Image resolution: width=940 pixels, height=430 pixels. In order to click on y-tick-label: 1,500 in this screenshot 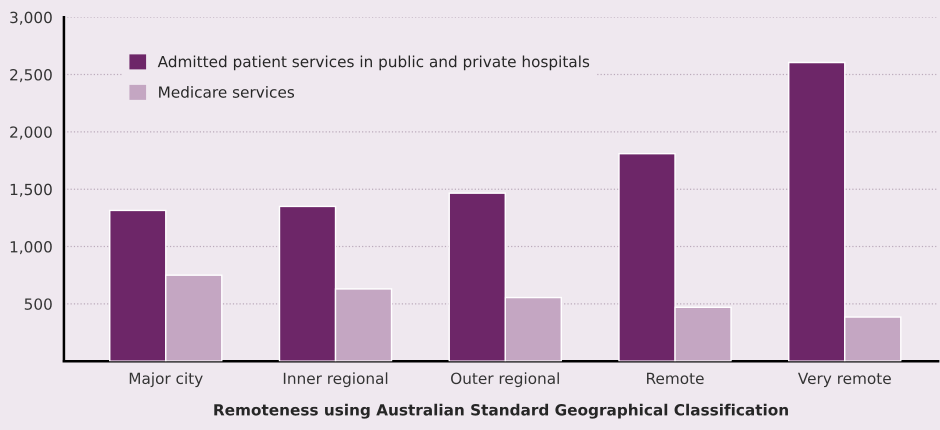, I will do `click(31, 190)`.